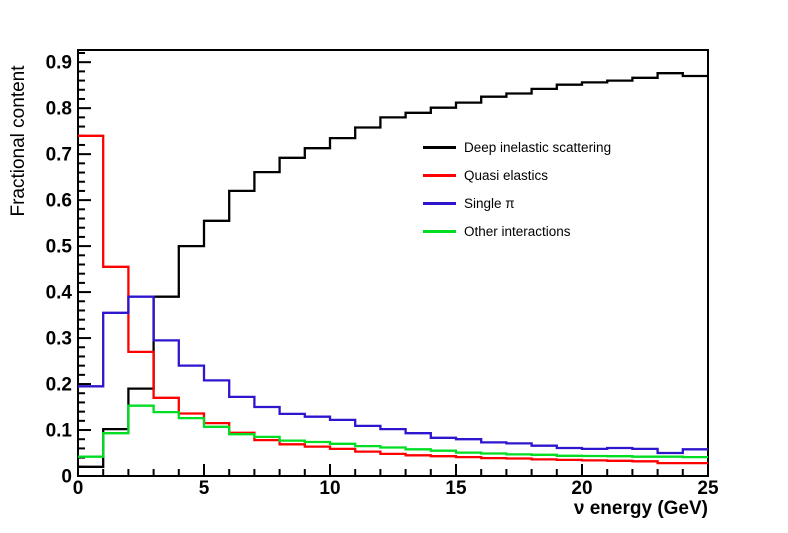 The width and height of the screenshot is (788, 533). Describe the element at coordinates (456, 488) in the screenshot. I see `x-tick-label: 15` at that location.